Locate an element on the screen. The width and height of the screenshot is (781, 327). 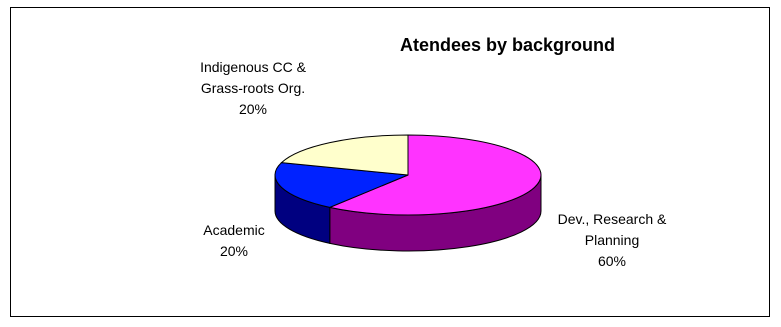
slice-label-1: Academic 20% is located at coordinates (233, 240).